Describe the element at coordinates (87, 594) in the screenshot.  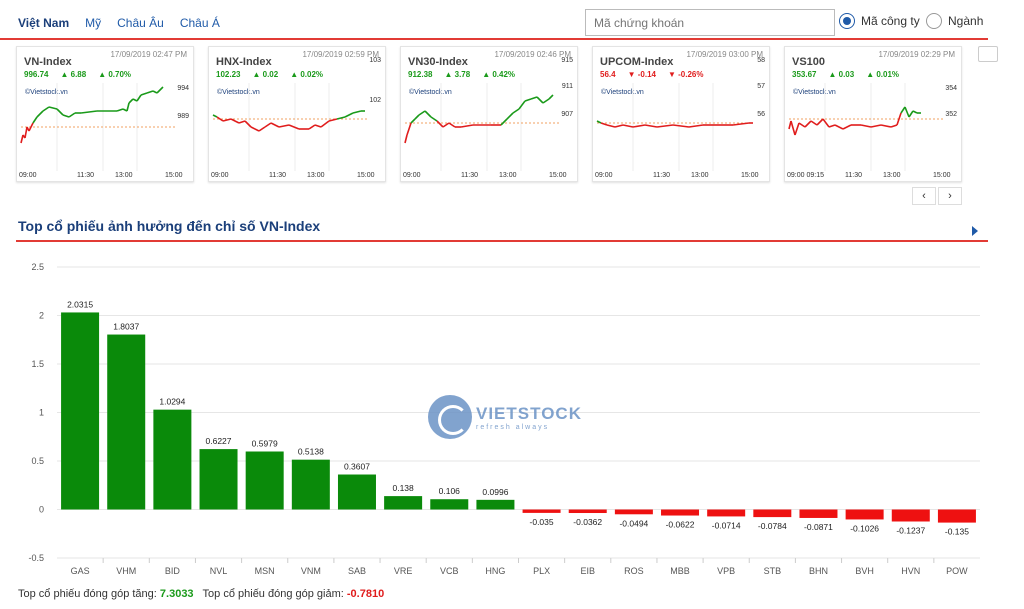
I see `up-label: Top cổ phiếu đóng góp tăng:` at that location.